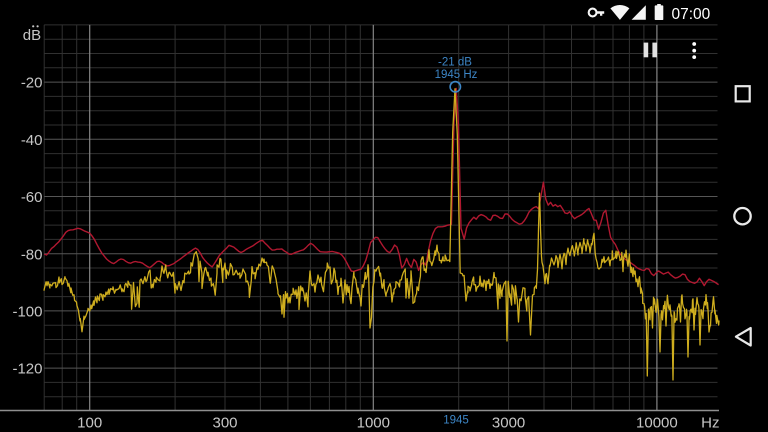 This screenshot has width=768, height=432. What do you see at coordinates (32, 197) in the screenshot?
I see `svg-text: -60` at bounding box center [32, 197].